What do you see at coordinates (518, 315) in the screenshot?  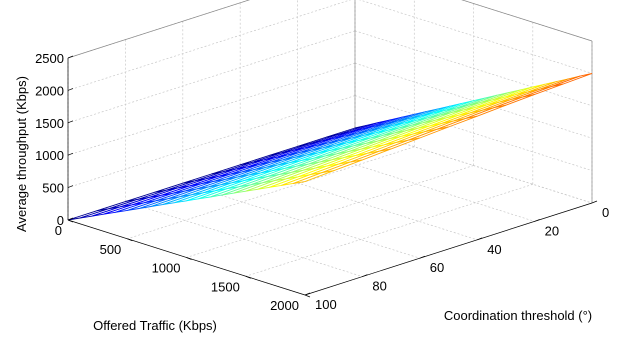 I see `y-axis-label: Coordination threshold (°)` at bounding box center [518, 315].